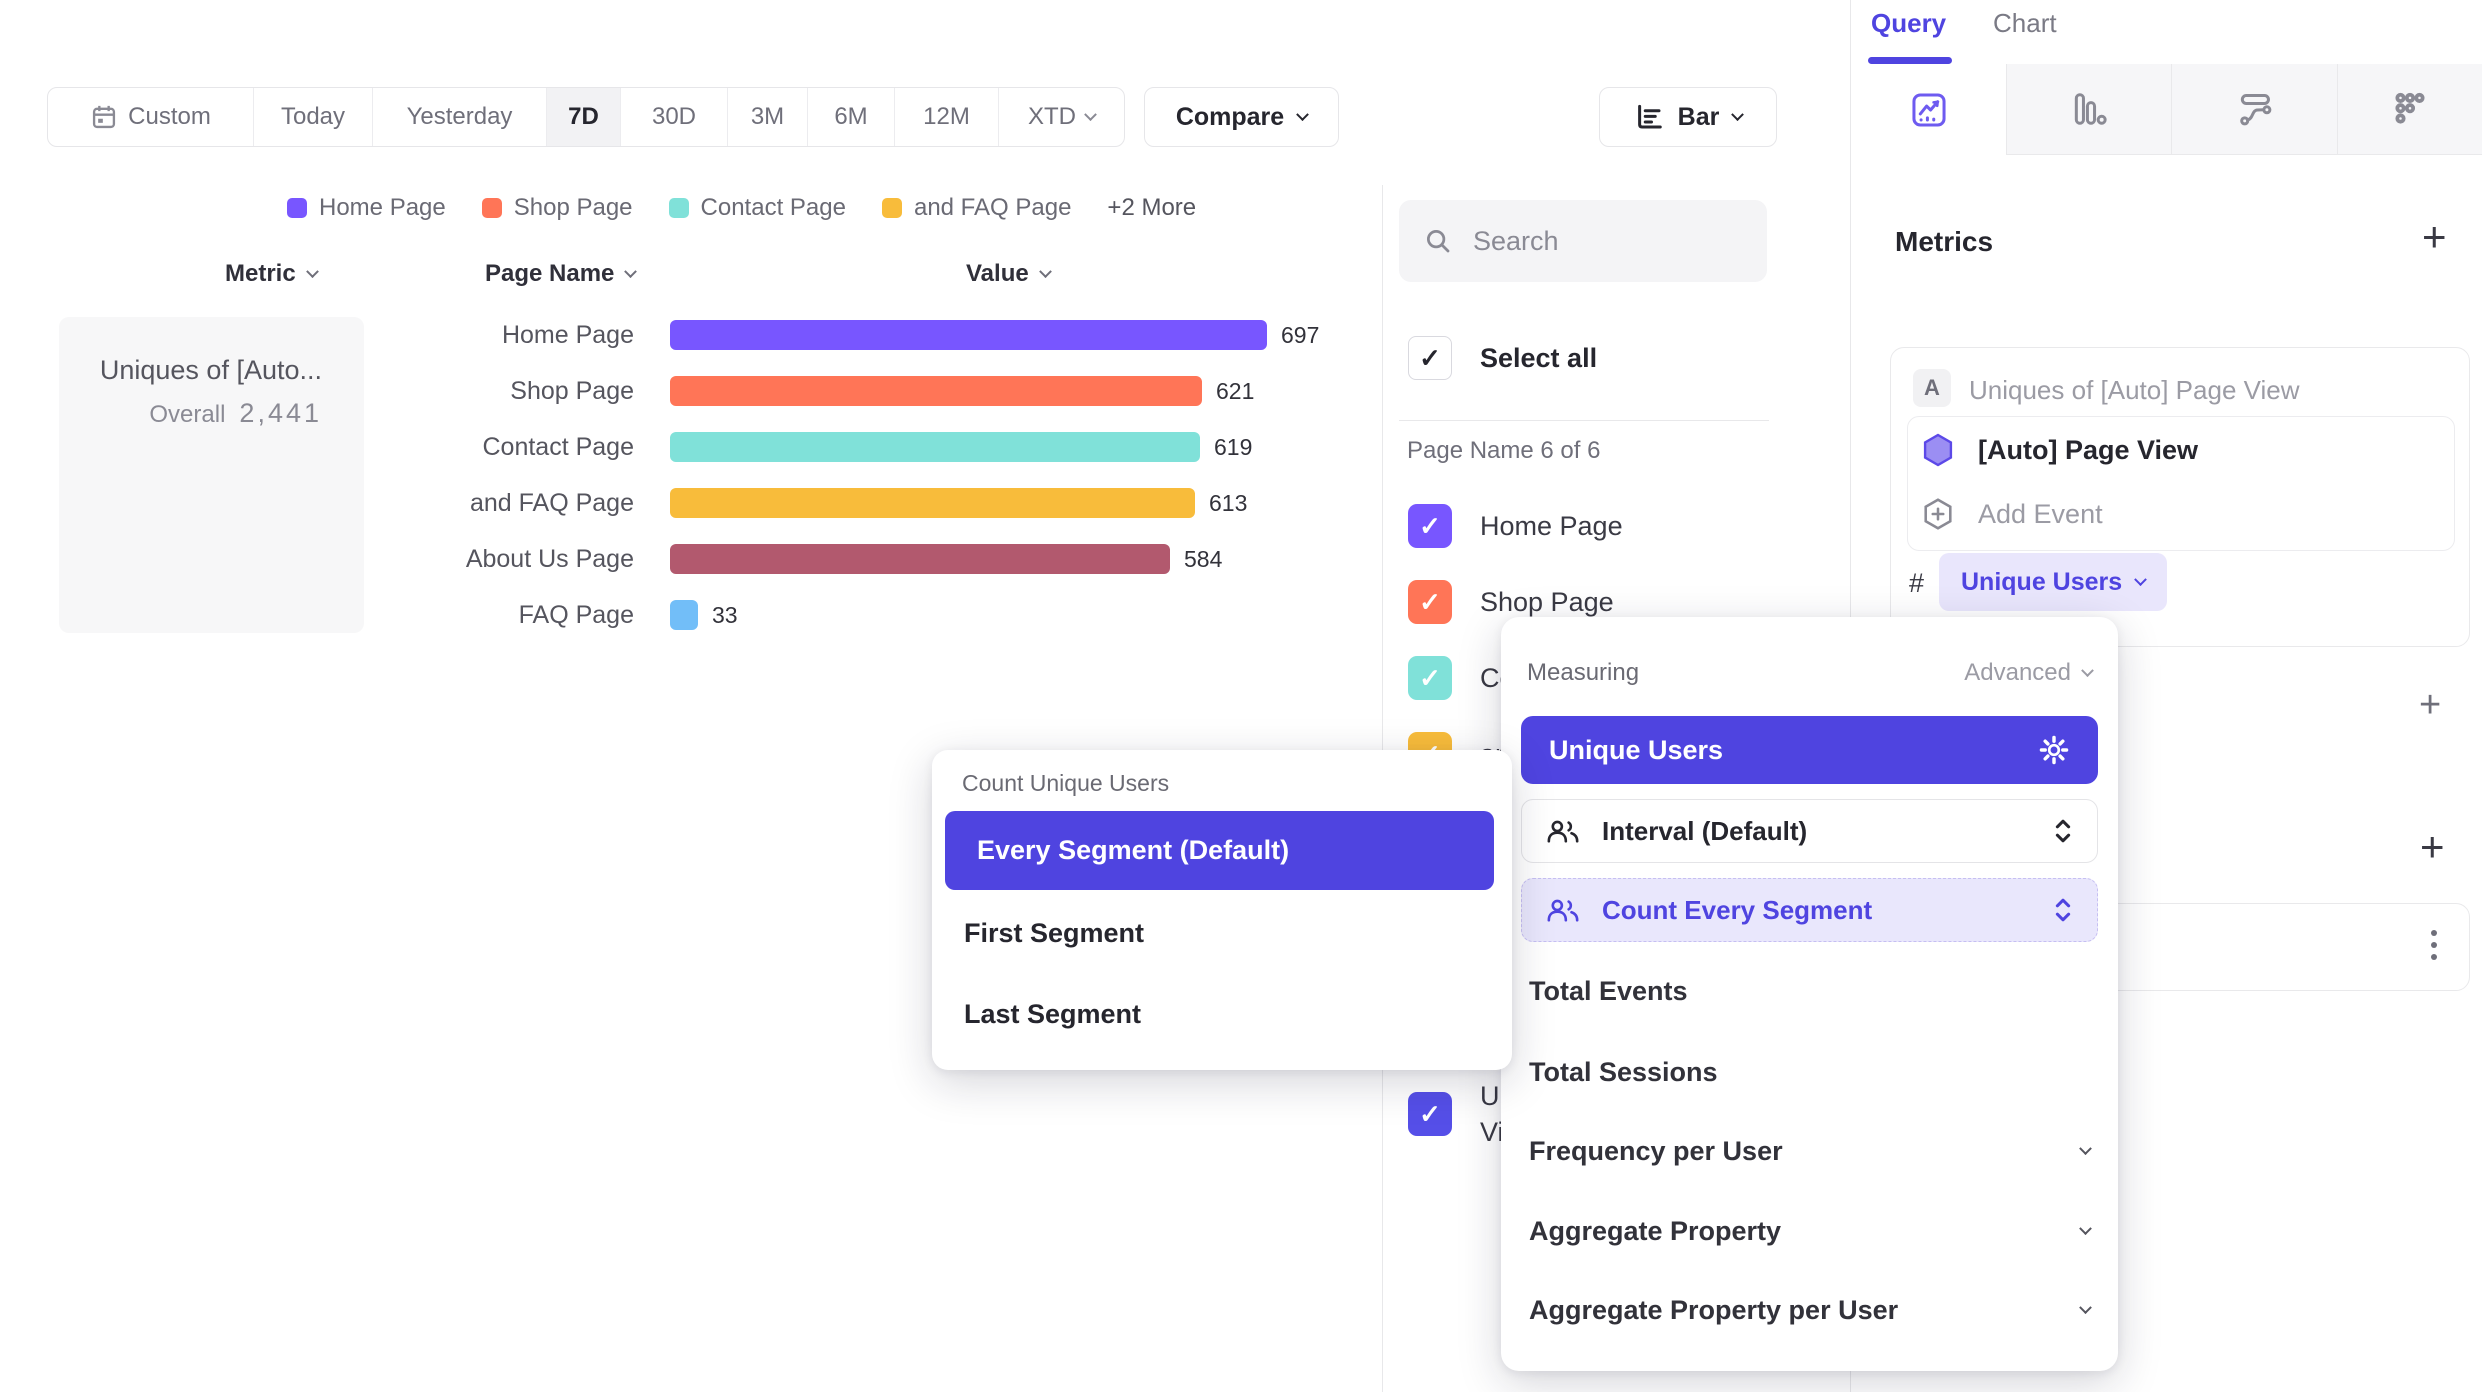 This screenshot has width=2482, height=1392. What do you see at coordinates (366, 208) in the screenshot?
I see `legend-item: Home Page` at bounding box center [366, 208].